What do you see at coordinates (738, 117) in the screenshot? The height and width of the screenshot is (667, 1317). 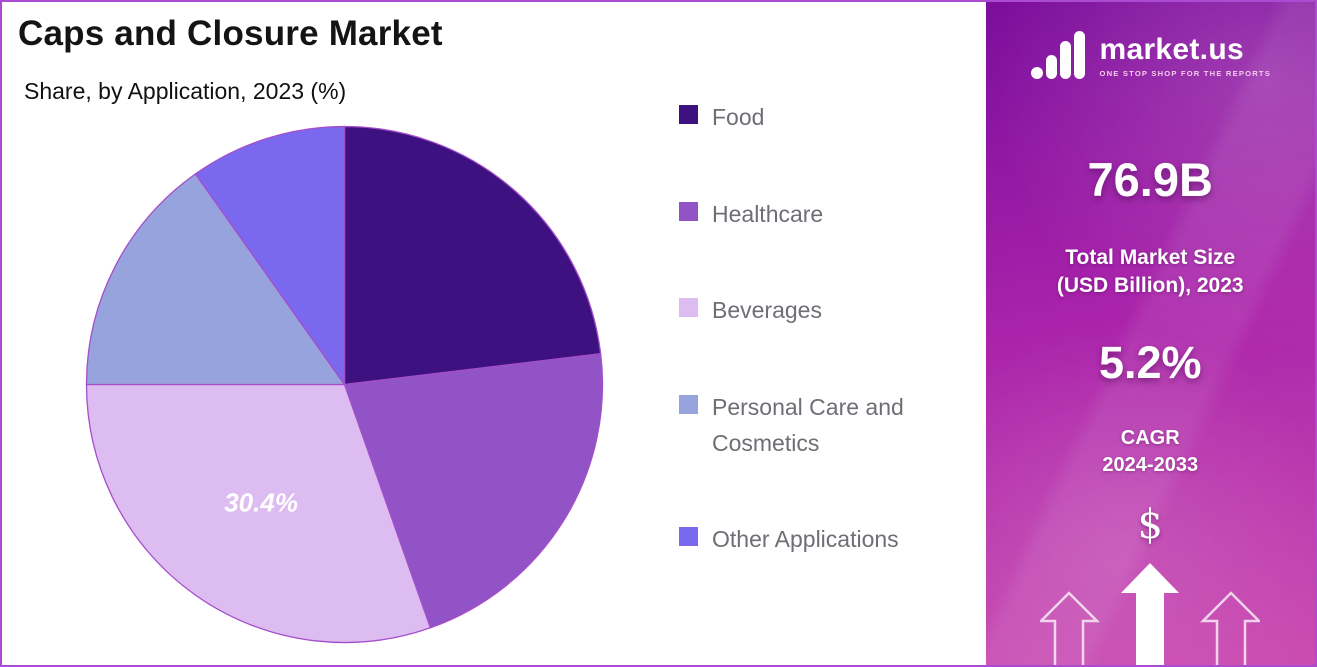 I see `legend-label: Food` at bounding box center [738, 117].